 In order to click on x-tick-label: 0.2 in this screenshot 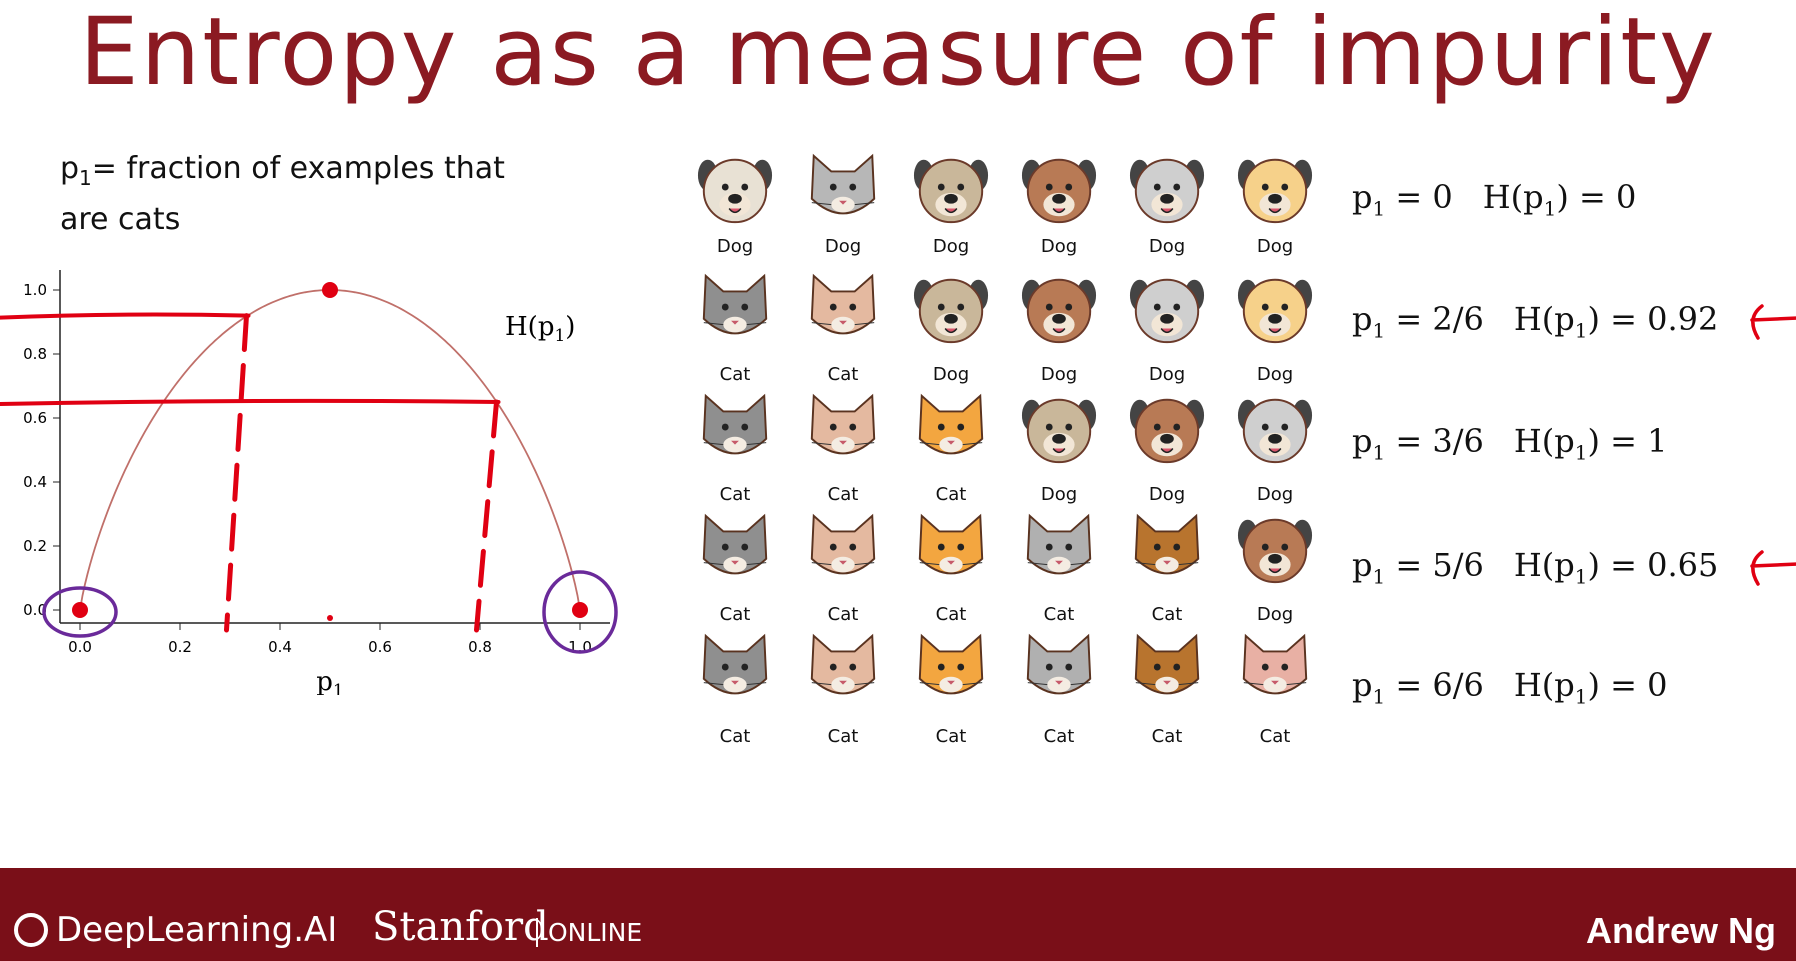, I will do `click(180, 647)`.